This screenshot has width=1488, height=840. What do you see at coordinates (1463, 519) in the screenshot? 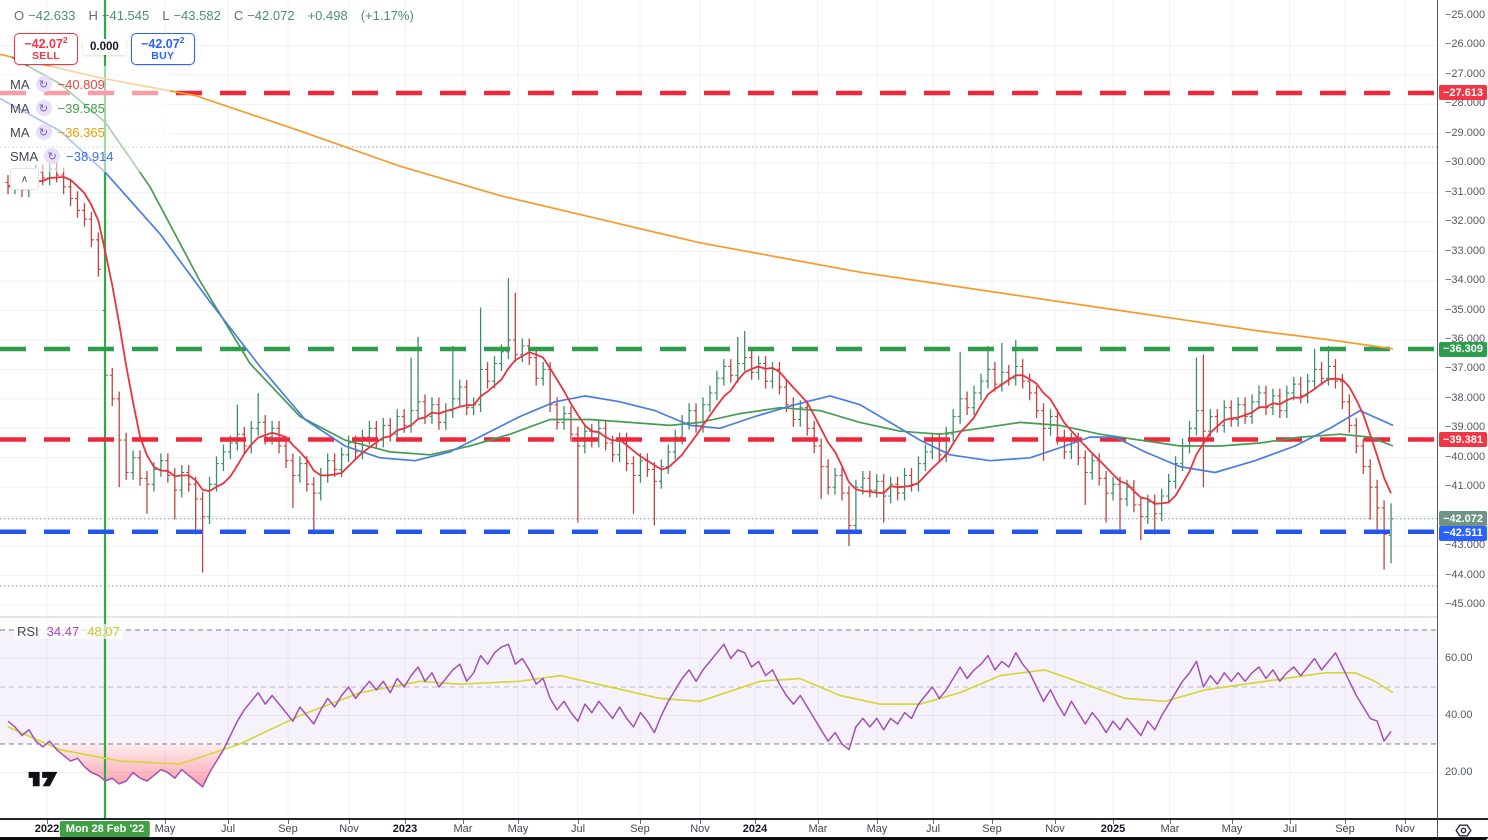
I see `price-level-badge: −42.072` at bounding box center [1463, 519].